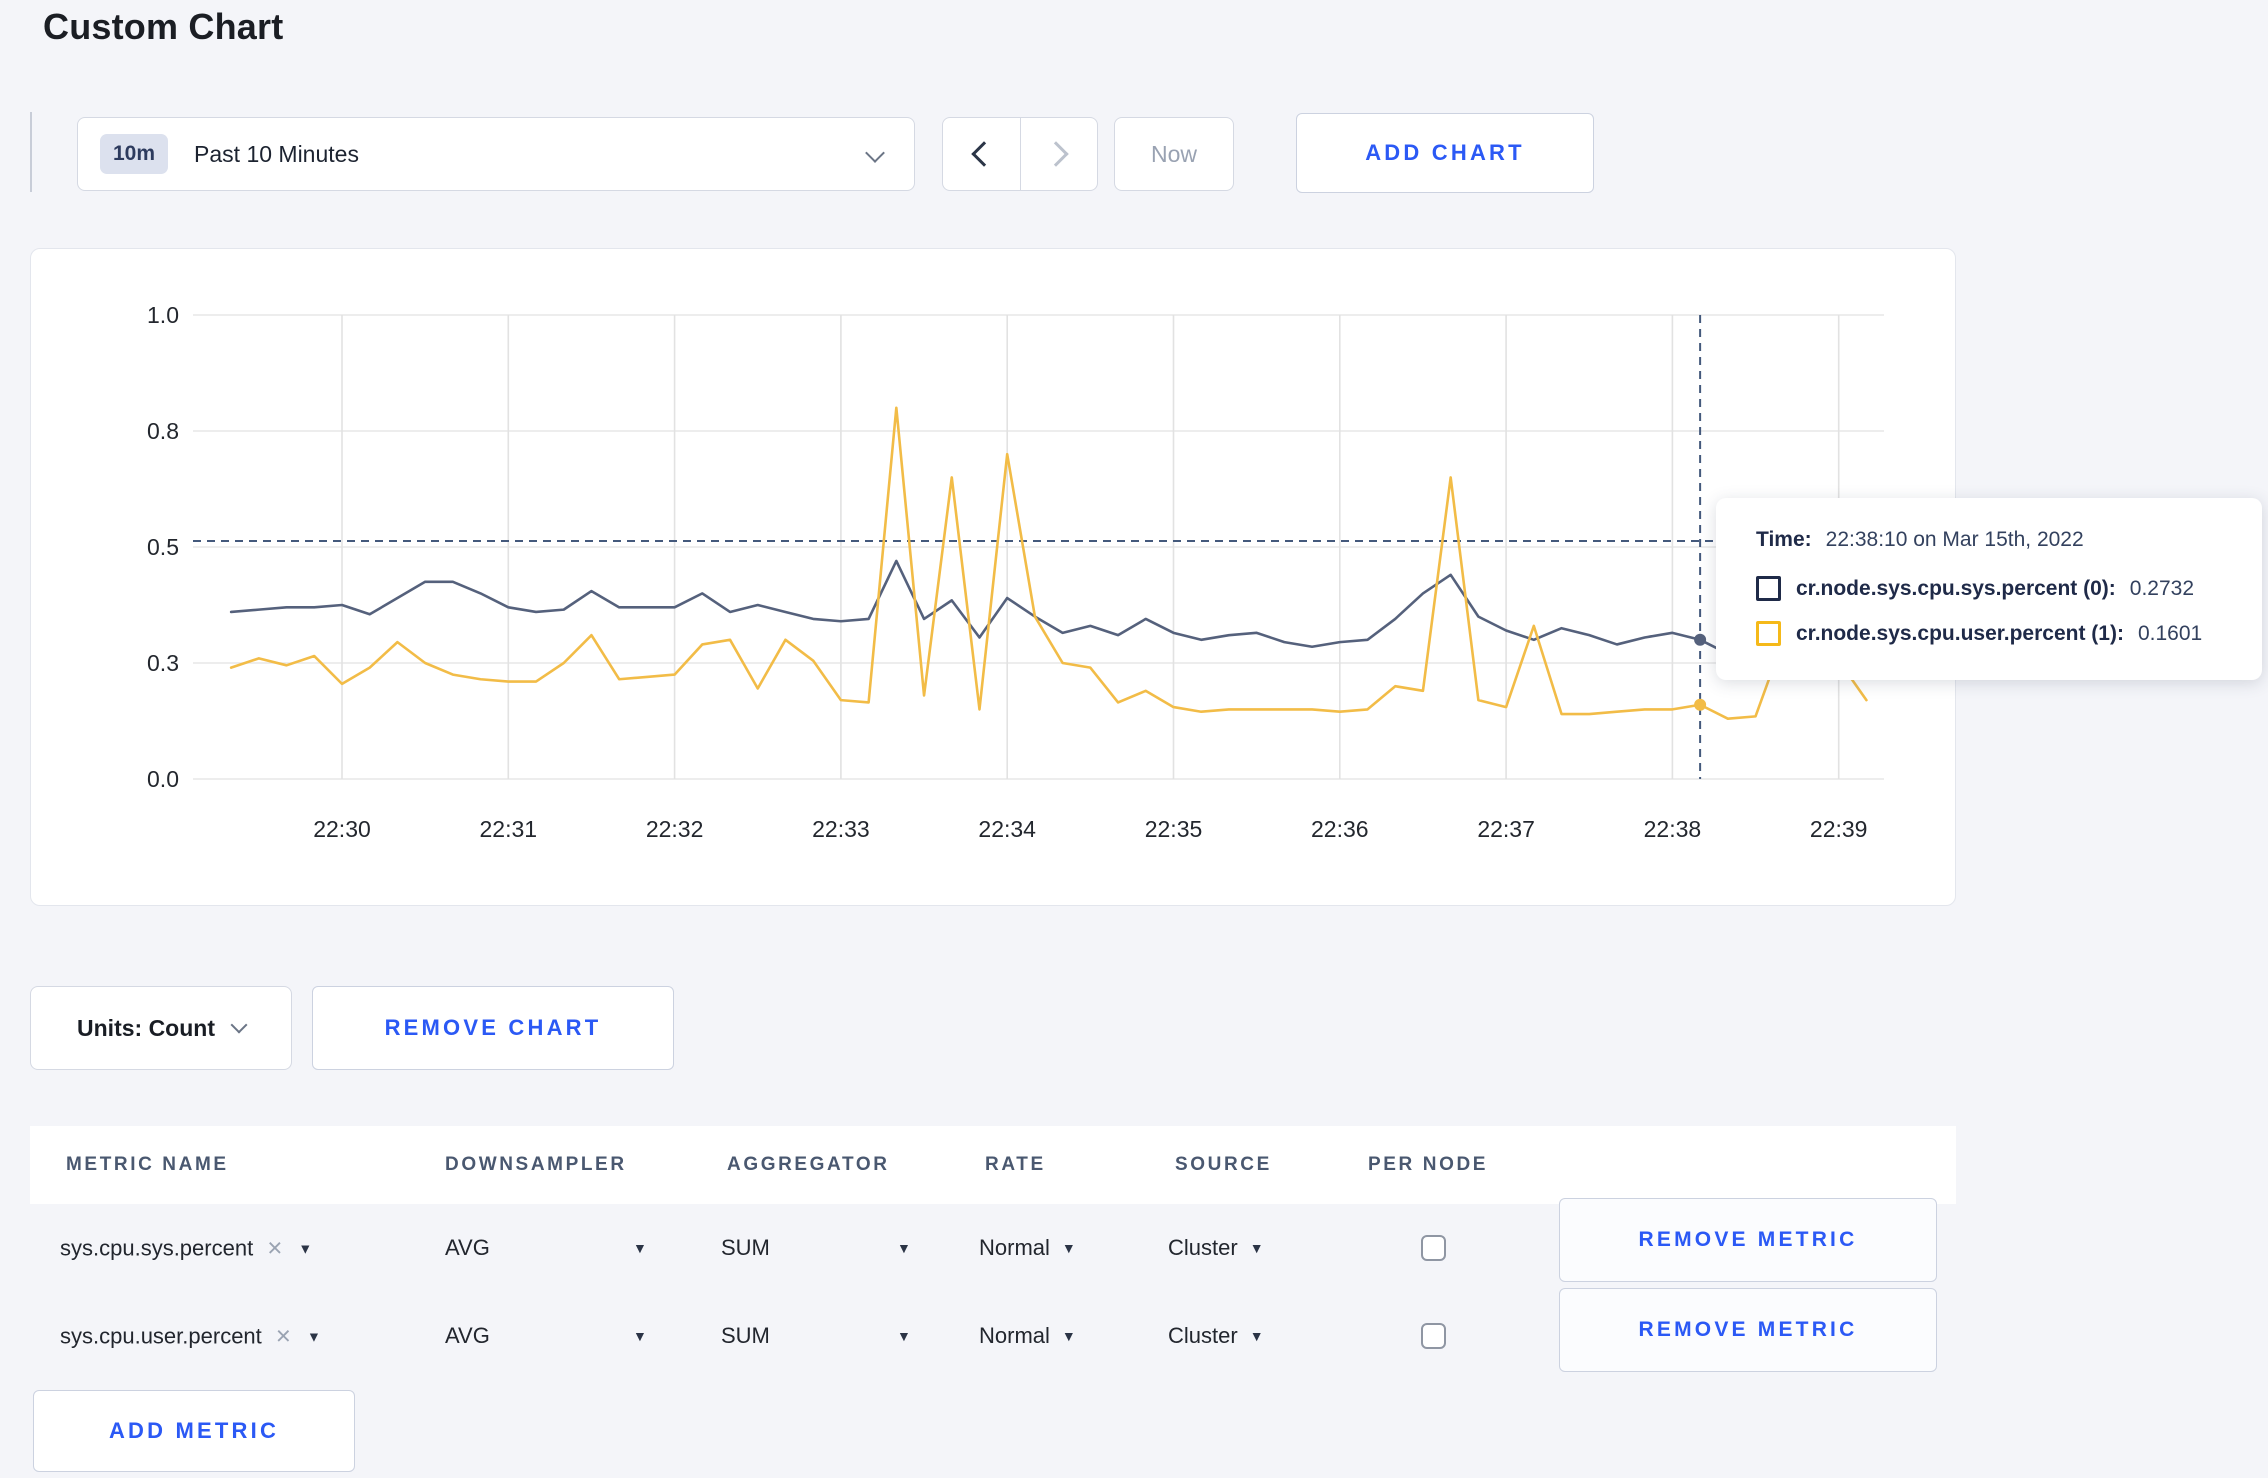  What do you see at coordinates (841, 829) in the screenshot?
I see `svg-text: 22:33` at bounding box center [841, 829].